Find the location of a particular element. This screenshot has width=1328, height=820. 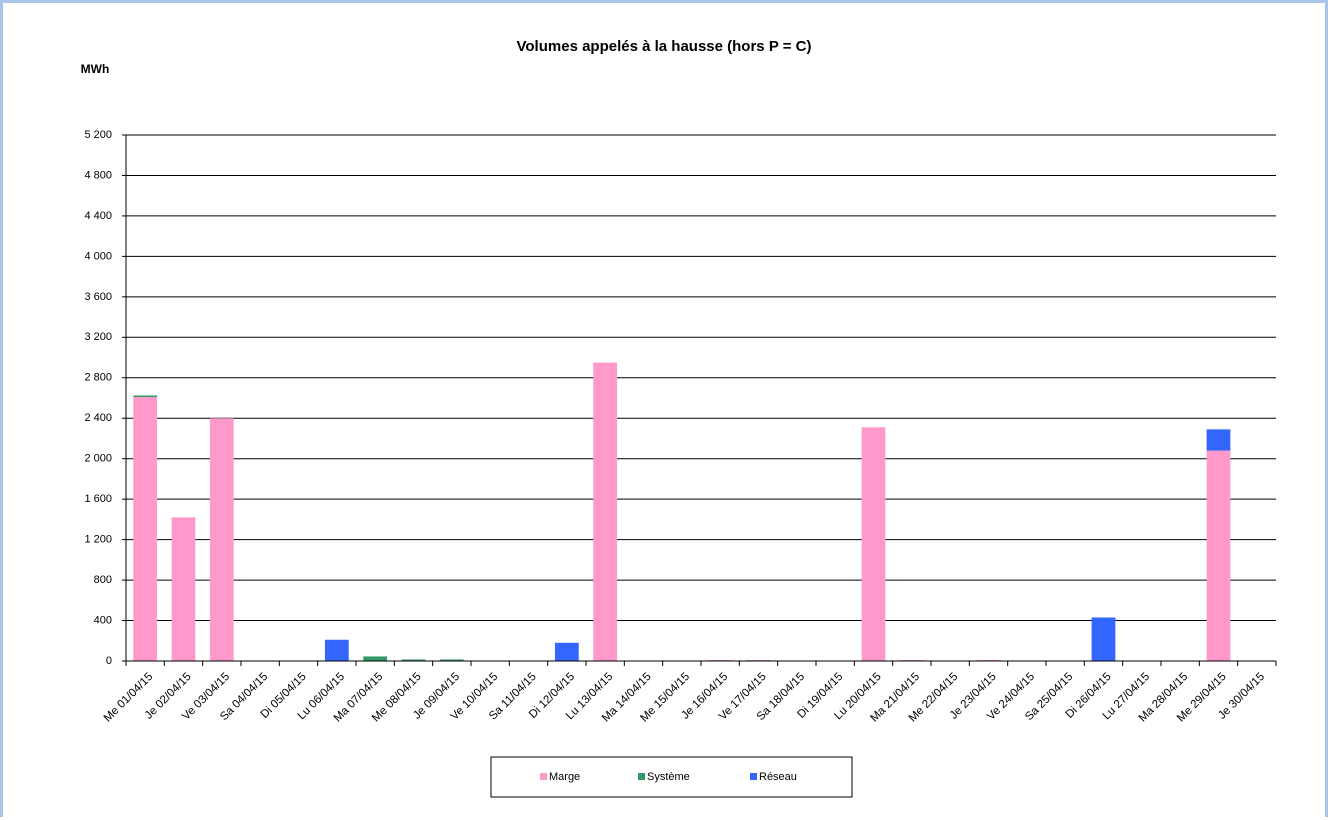

y-tick-label: 2 000 is located at coordinates (98, 459).